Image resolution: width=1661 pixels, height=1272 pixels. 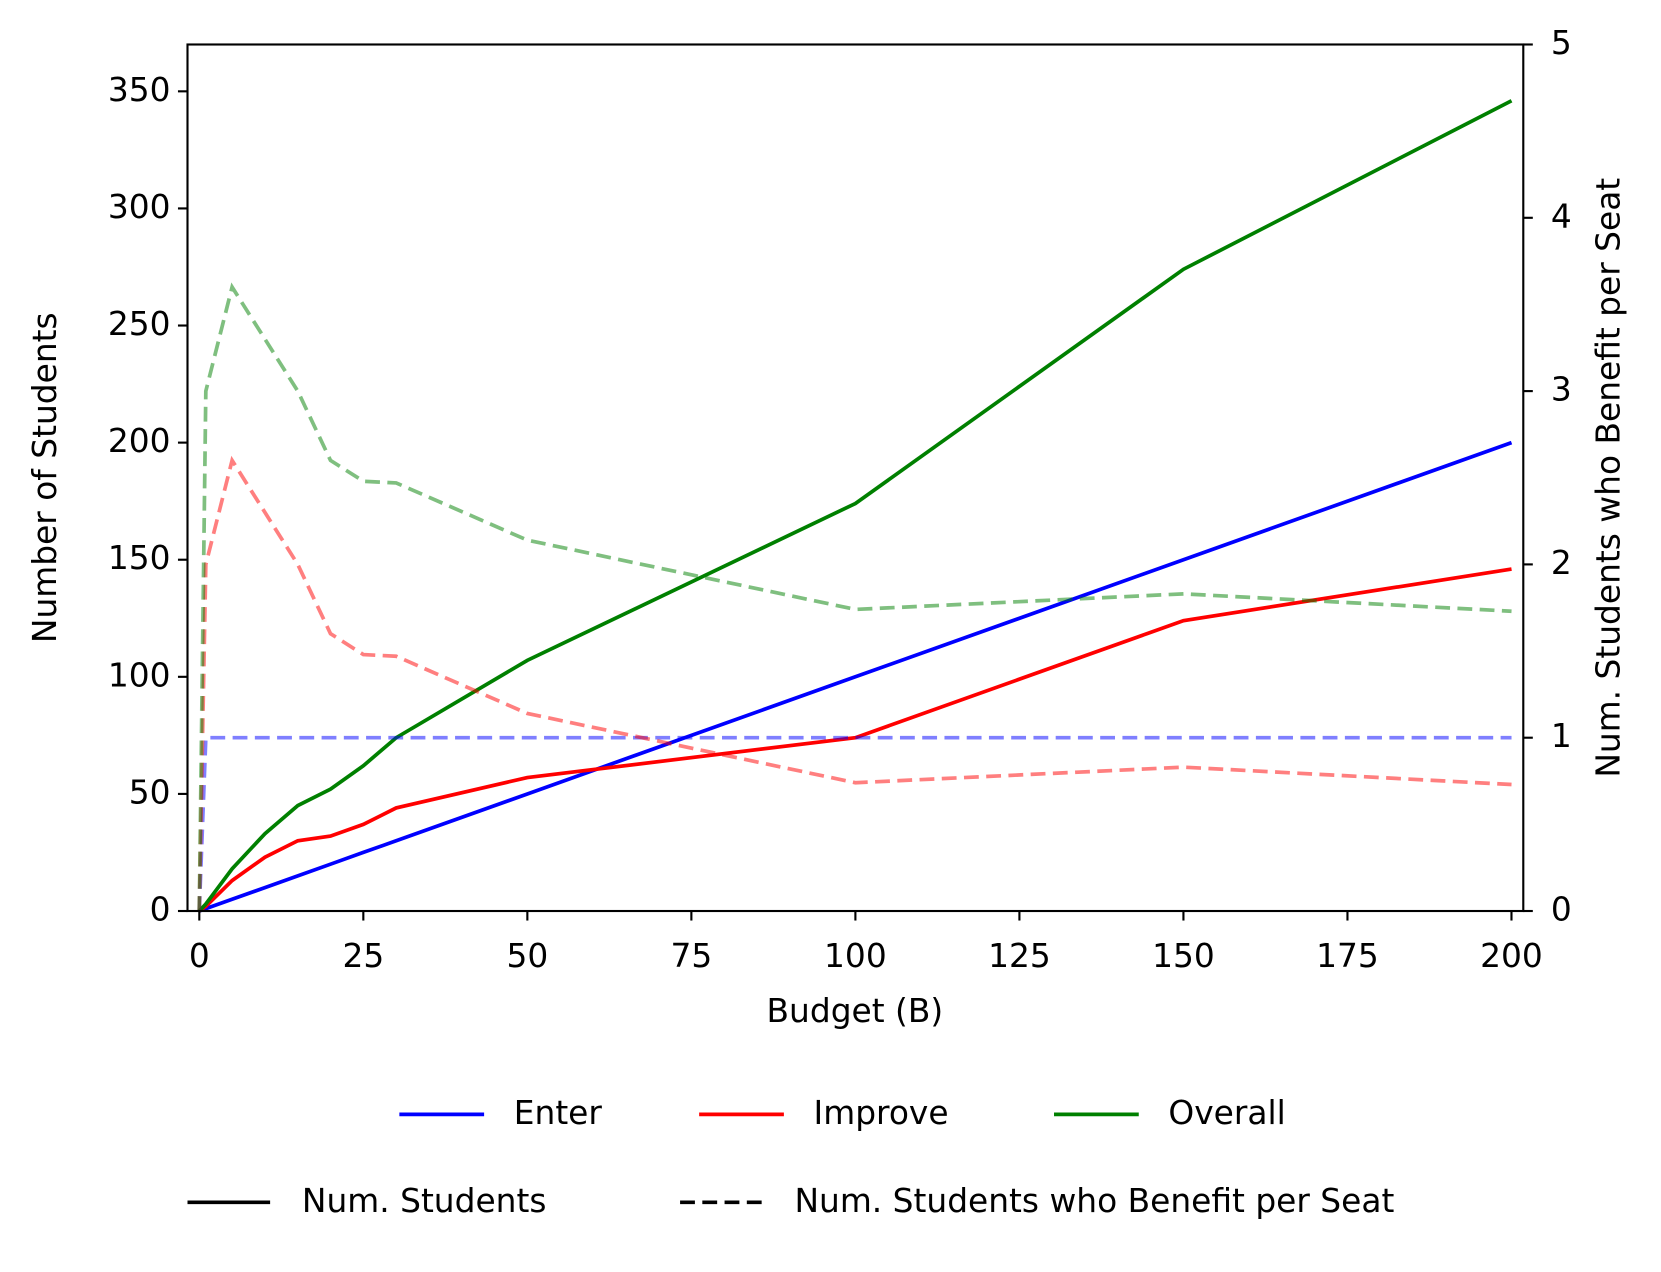 What do you see at coordinates (527, 956) in the screenshot?
I see `x-tick-label: 50` at bounding box center [527, 956].